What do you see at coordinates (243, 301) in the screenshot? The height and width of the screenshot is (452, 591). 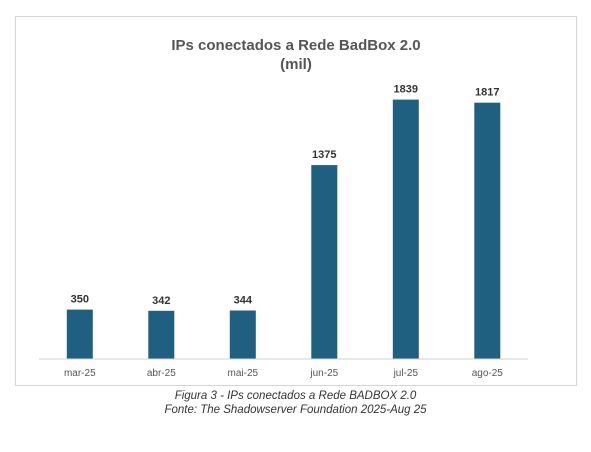 I see `data-label-mai-25: 344` at bounding box center [243, 301].